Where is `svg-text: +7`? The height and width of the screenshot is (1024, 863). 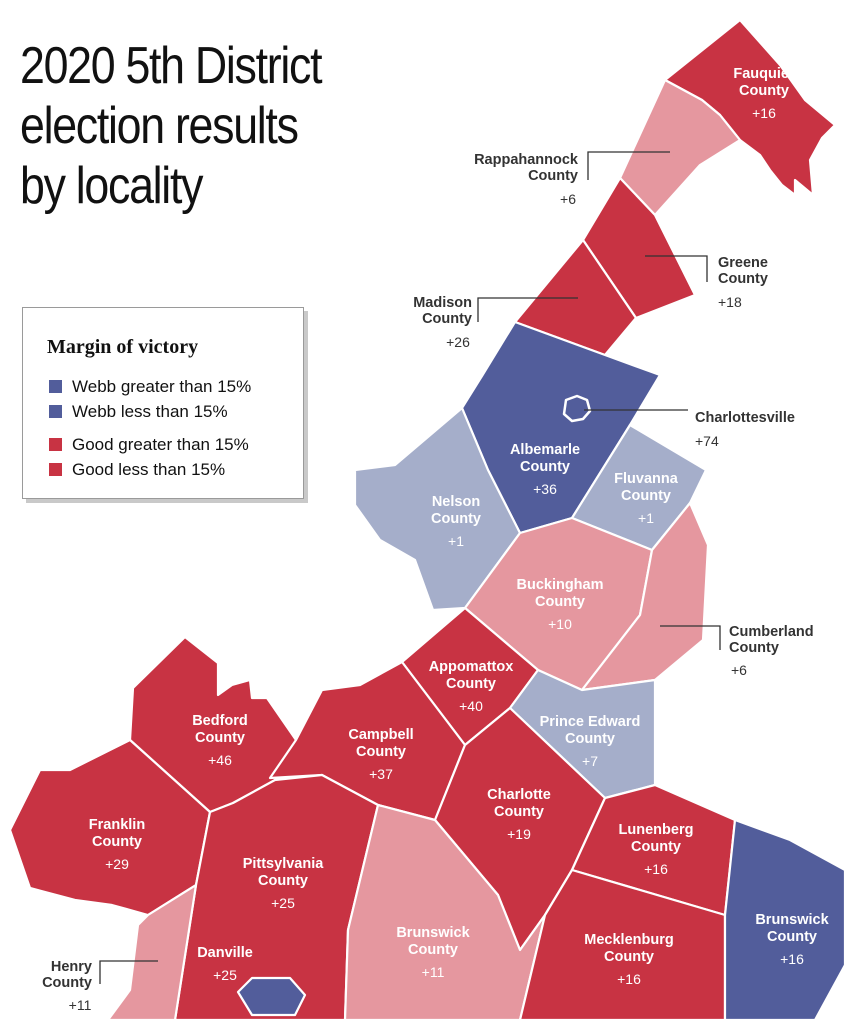 svg-text: +7 is located at coordinates (590, 761).